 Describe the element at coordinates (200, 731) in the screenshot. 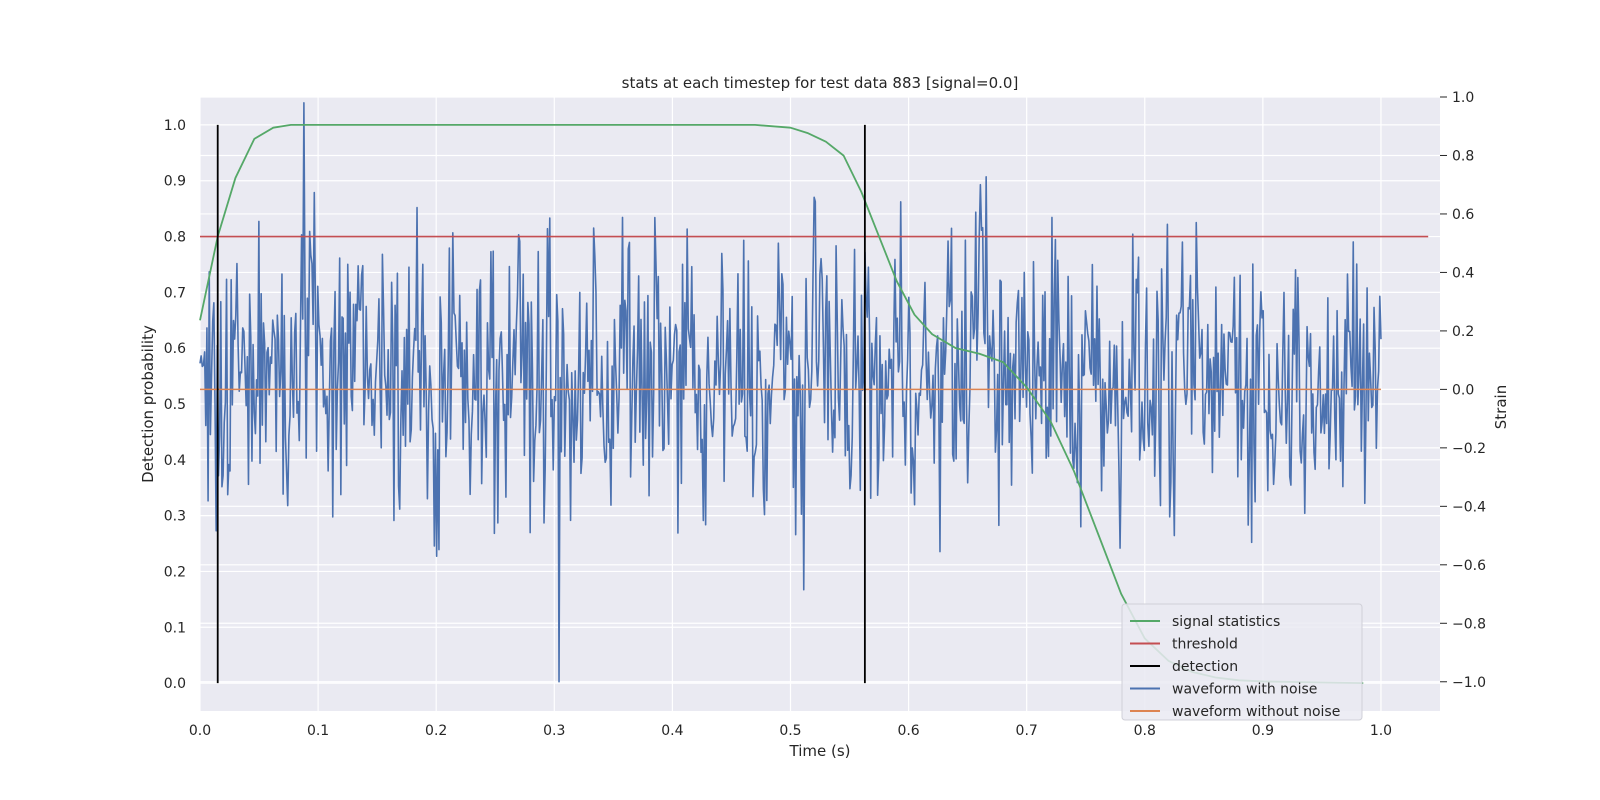

I see `x-tick-label: 0.0` at that location.